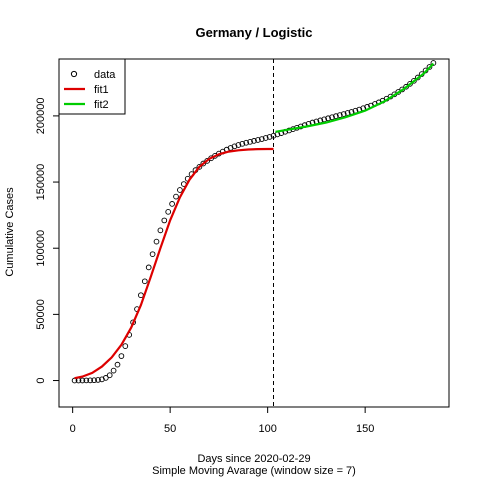  I want to click on x-tick-label: 150, so click(365, 429).